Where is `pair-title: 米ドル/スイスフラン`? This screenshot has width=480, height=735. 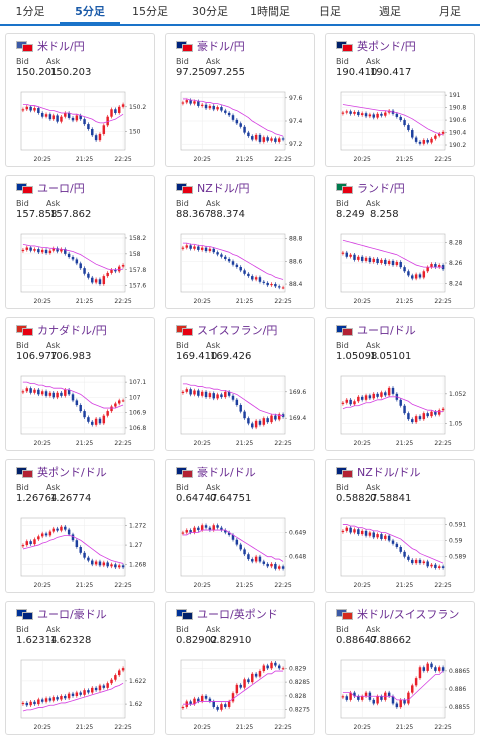
pair-title: 米ドル/スイスフラン is located at coordinates (397, 614).